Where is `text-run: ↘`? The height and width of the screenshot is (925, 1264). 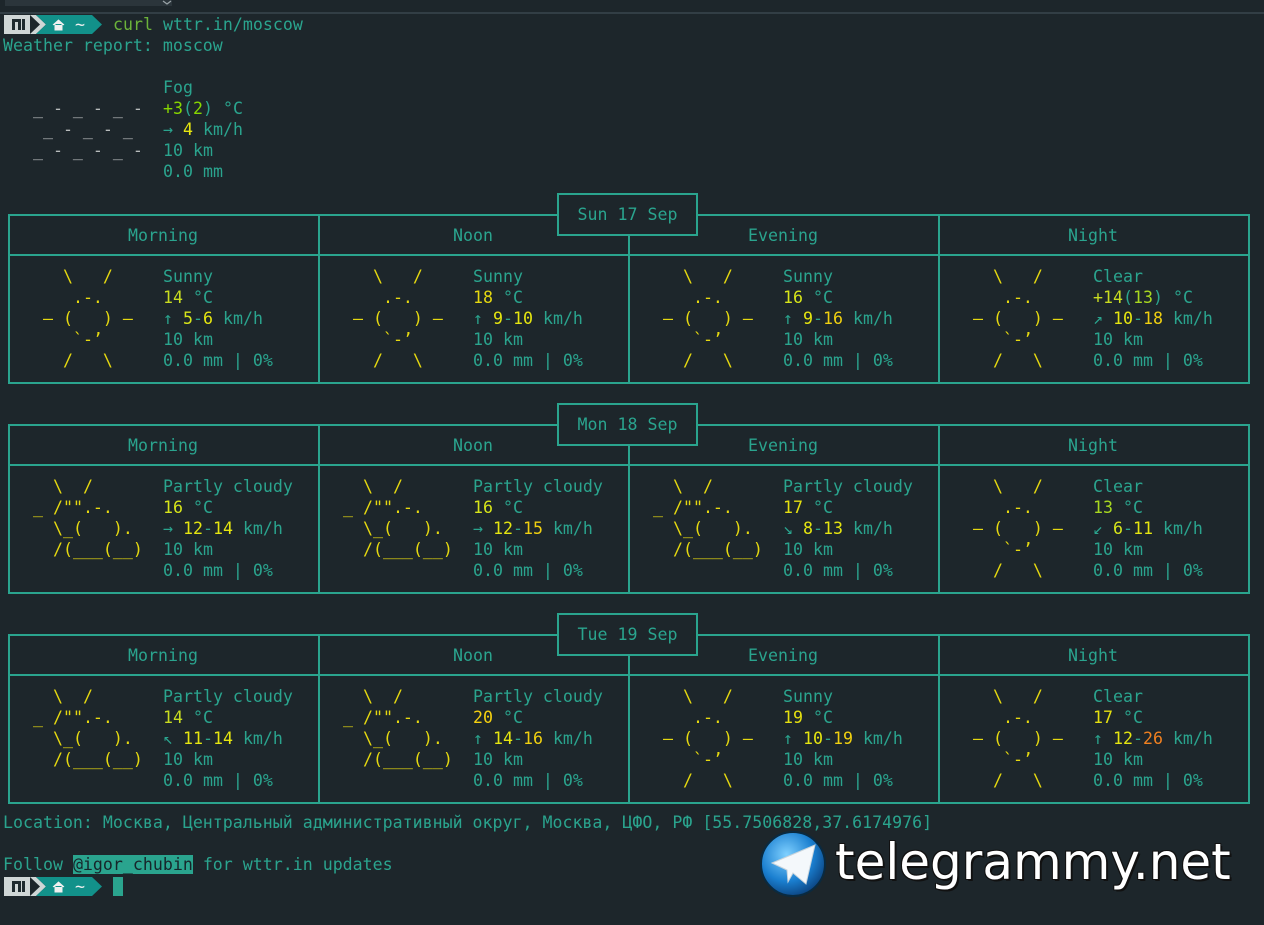 text-run: ↘ is located at coordinates (793, 528).